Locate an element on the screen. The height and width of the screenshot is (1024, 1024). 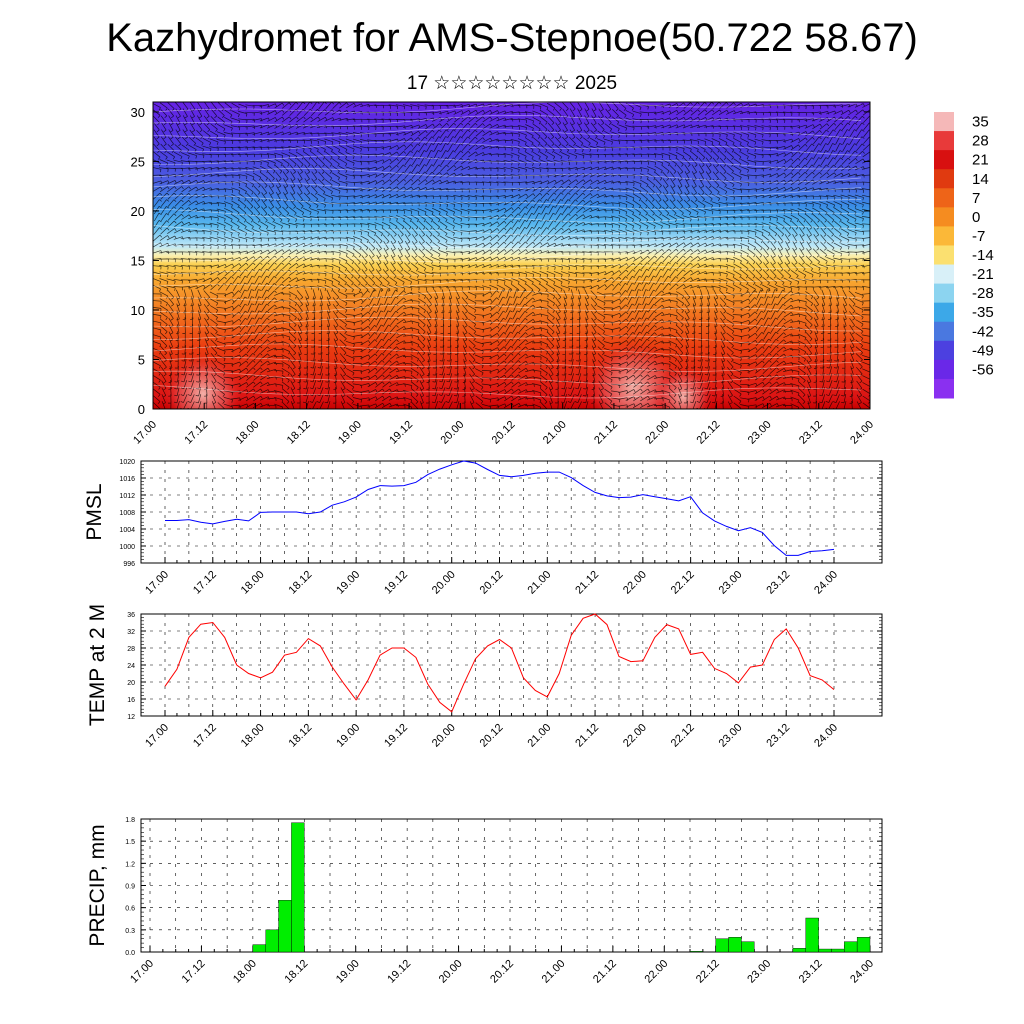
y-tick-label: 30 is located at coordinates (138, 112).